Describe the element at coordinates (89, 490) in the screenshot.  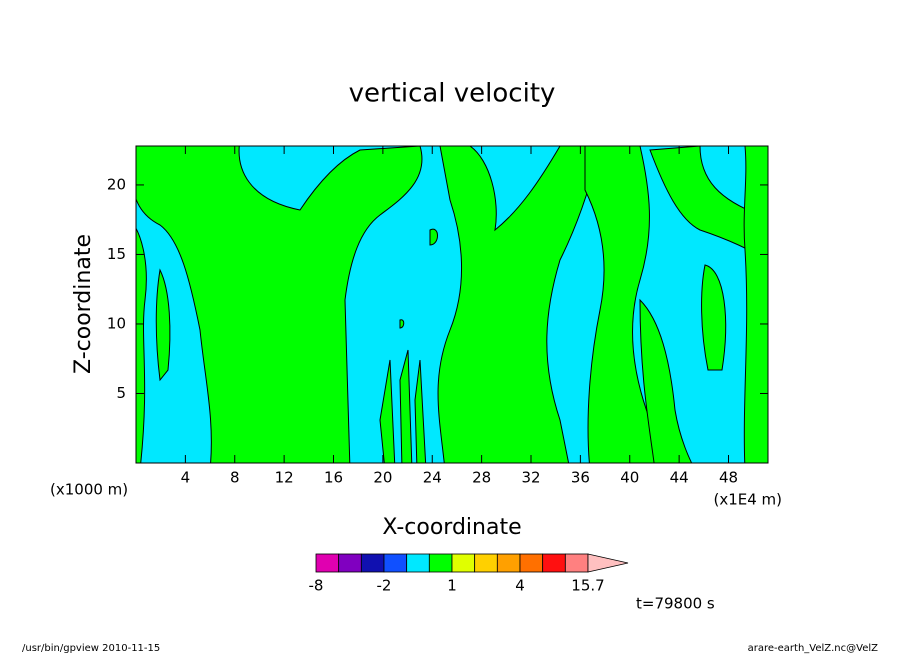
I see `y-unit: (x1000 m)` at that location.